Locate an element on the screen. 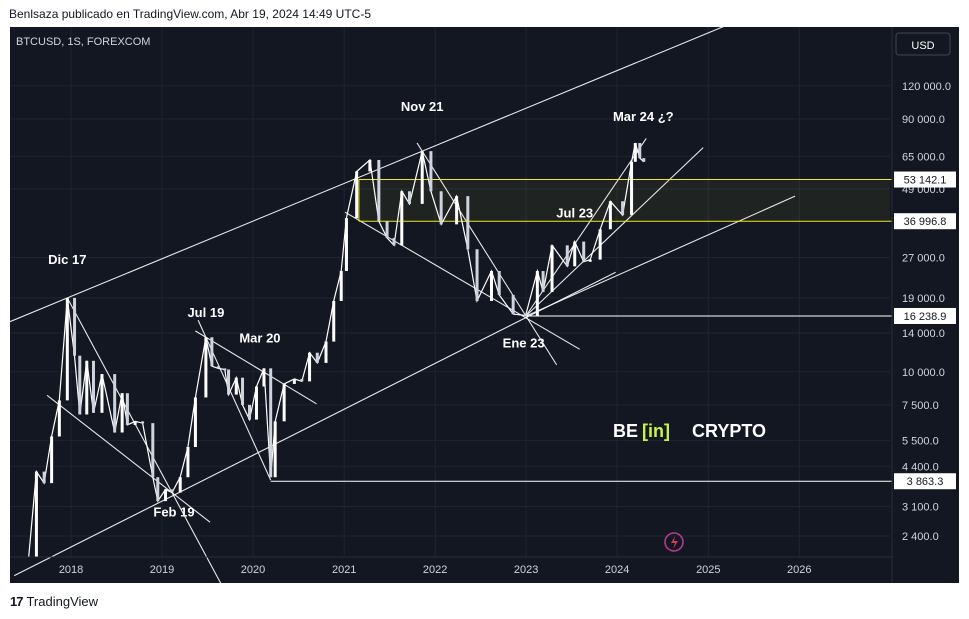 The height and width of the screenshot is (619, 969). tradingview-footer: 17 TradingView is located at coordinates (54, 601).